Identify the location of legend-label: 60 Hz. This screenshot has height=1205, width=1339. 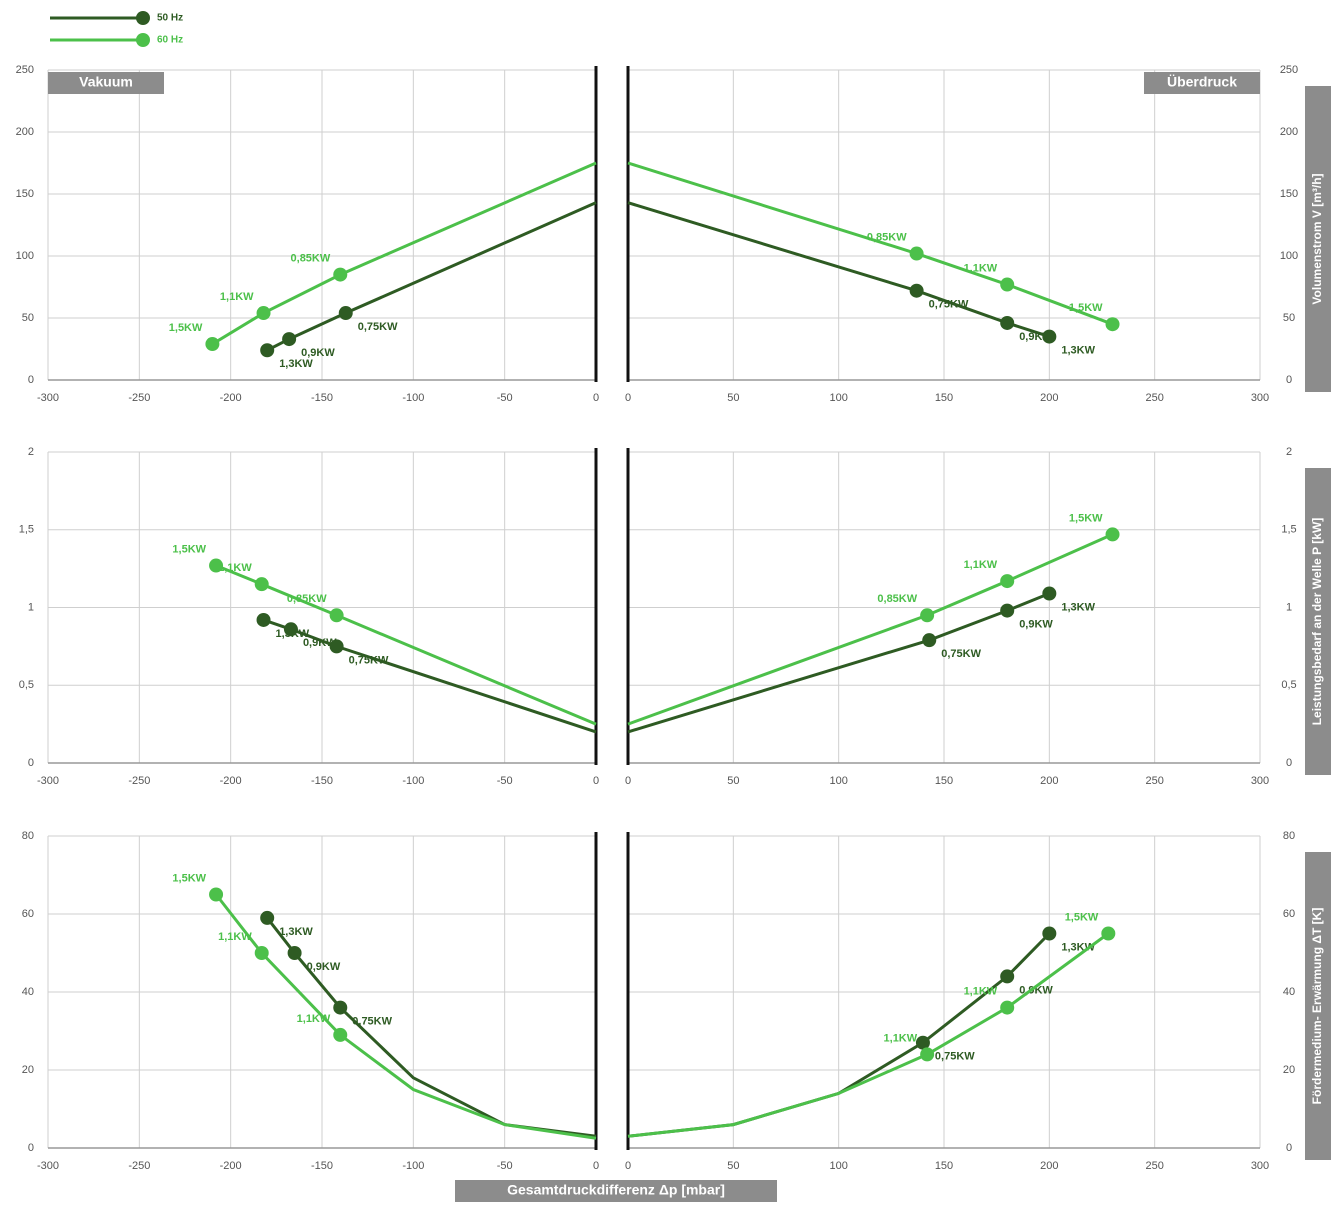
(170, 40).